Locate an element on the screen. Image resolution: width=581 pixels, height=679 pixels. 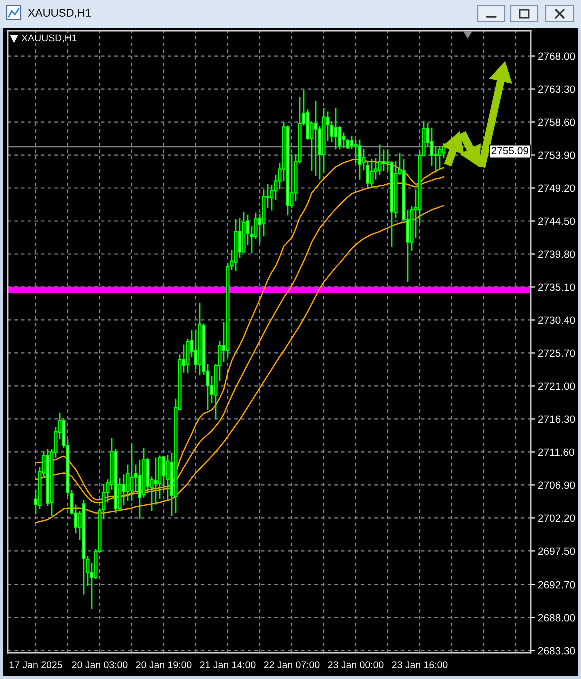
x-tick-label: 21 Jan 14:00 is located at coordinates (228, 665).